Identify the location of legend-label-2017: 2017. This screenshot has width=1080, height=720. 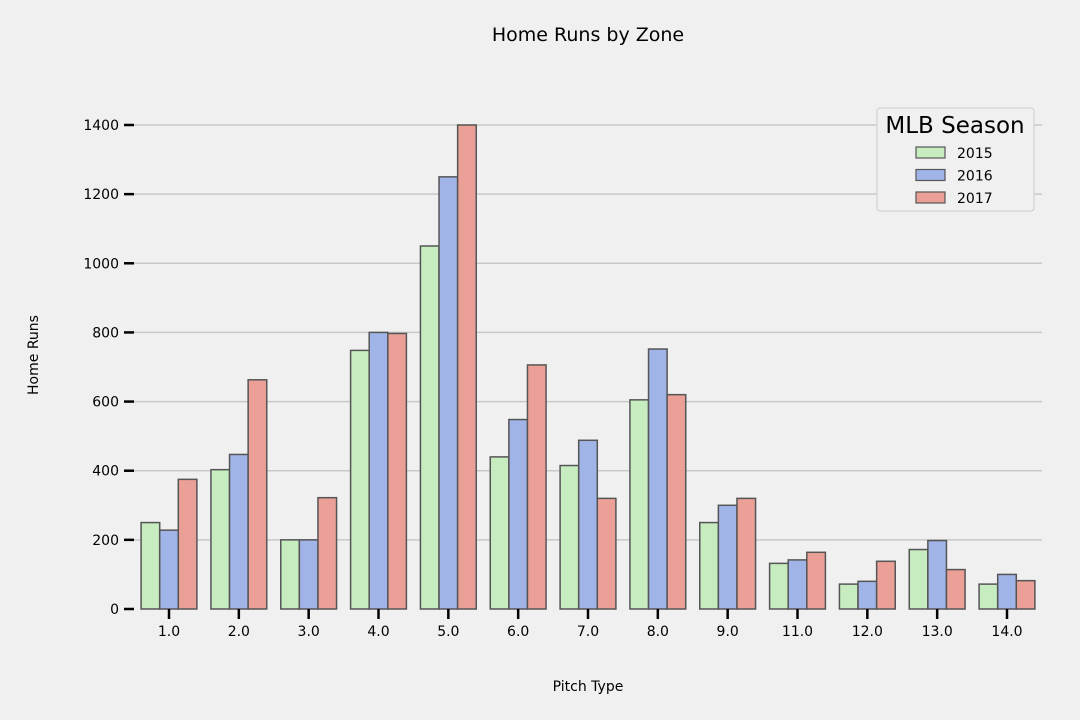
(975, 199).